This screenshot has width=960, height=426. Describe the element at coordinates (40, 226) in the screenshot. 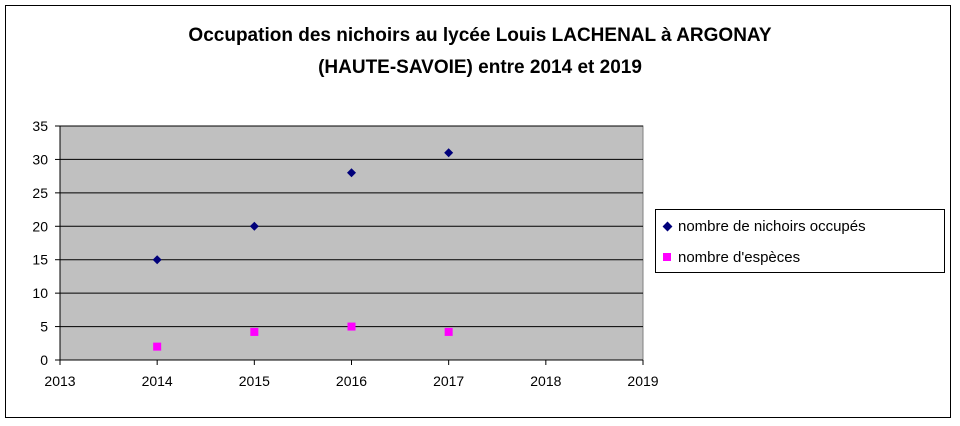

I see `y-tick-label: 20` at that location.